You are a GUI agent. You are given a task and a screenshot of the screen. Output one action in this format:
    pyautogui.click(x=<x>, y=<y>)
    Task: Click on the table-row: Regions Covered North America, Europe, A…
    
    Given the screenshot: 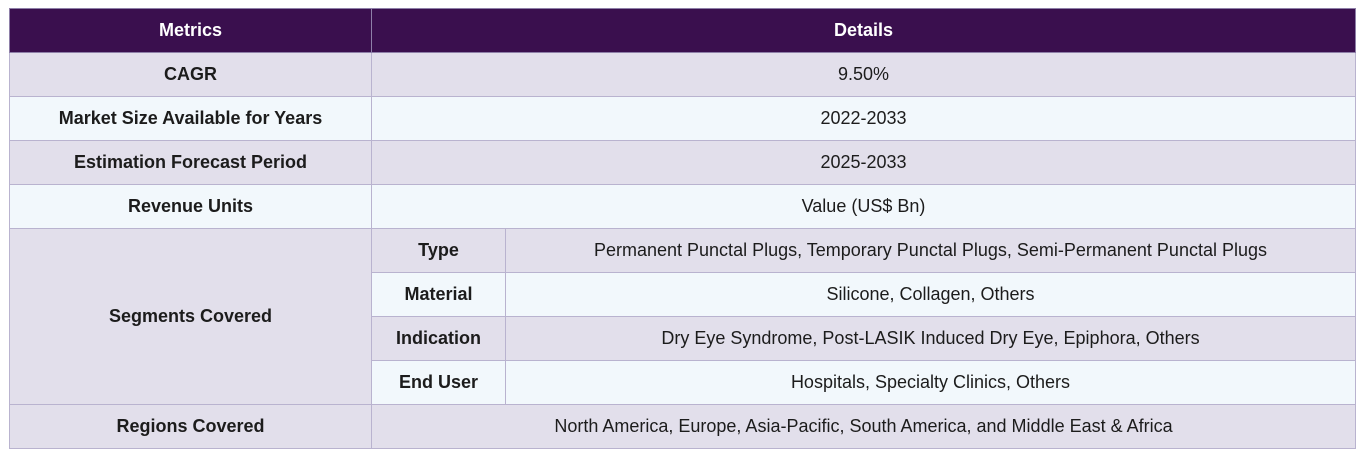 What is the action you would take?
    pyautogui.click(x=682, y=426)
    